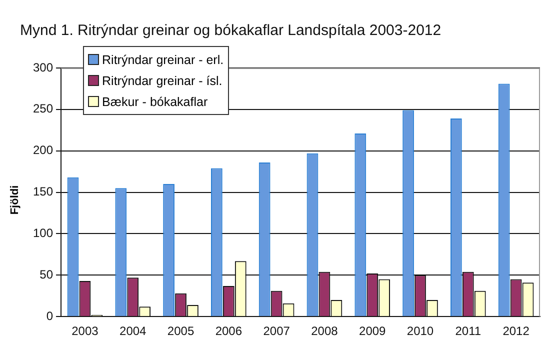 The image size is (550, 348). What do you see at coordinates (468, 331) in the screenshot?
I see `x-tick-label: 2011` at bounding box center [468, 331].